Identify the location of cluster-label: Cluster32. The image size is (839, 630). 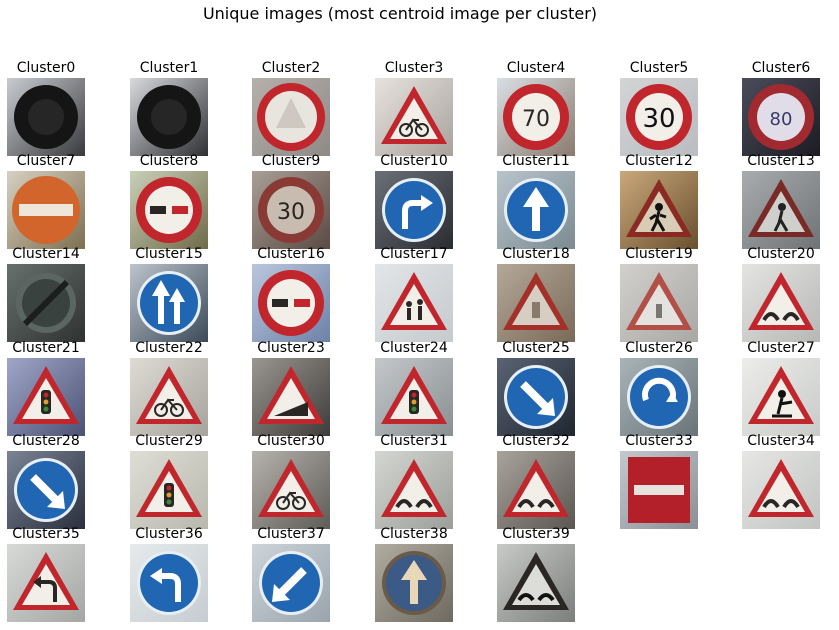
(536, 441).